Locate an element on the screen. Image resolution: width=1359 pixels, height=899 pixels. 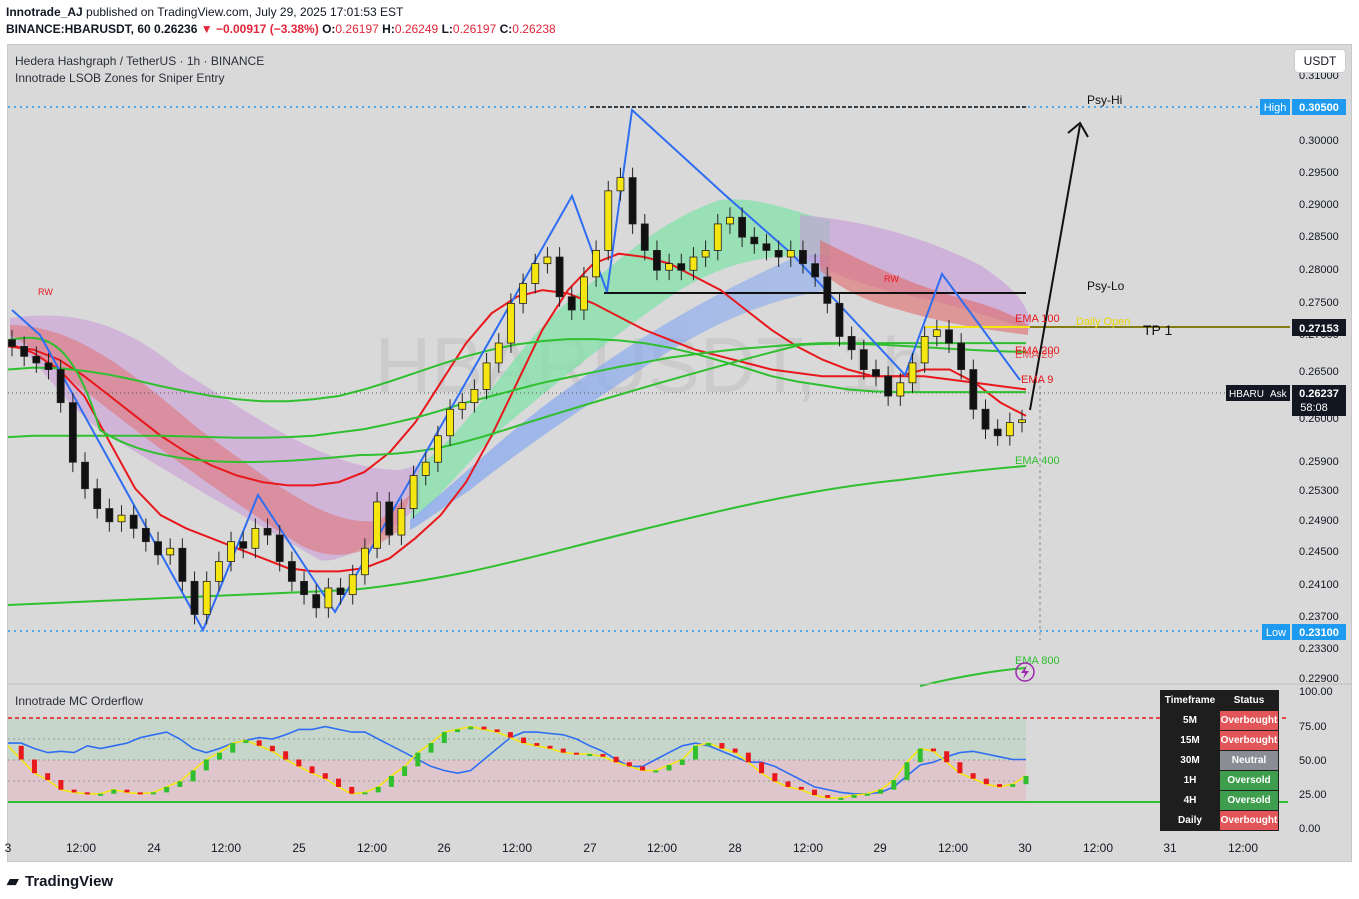
price-tick: 0.28500 is located at coordinates (1319, 237).